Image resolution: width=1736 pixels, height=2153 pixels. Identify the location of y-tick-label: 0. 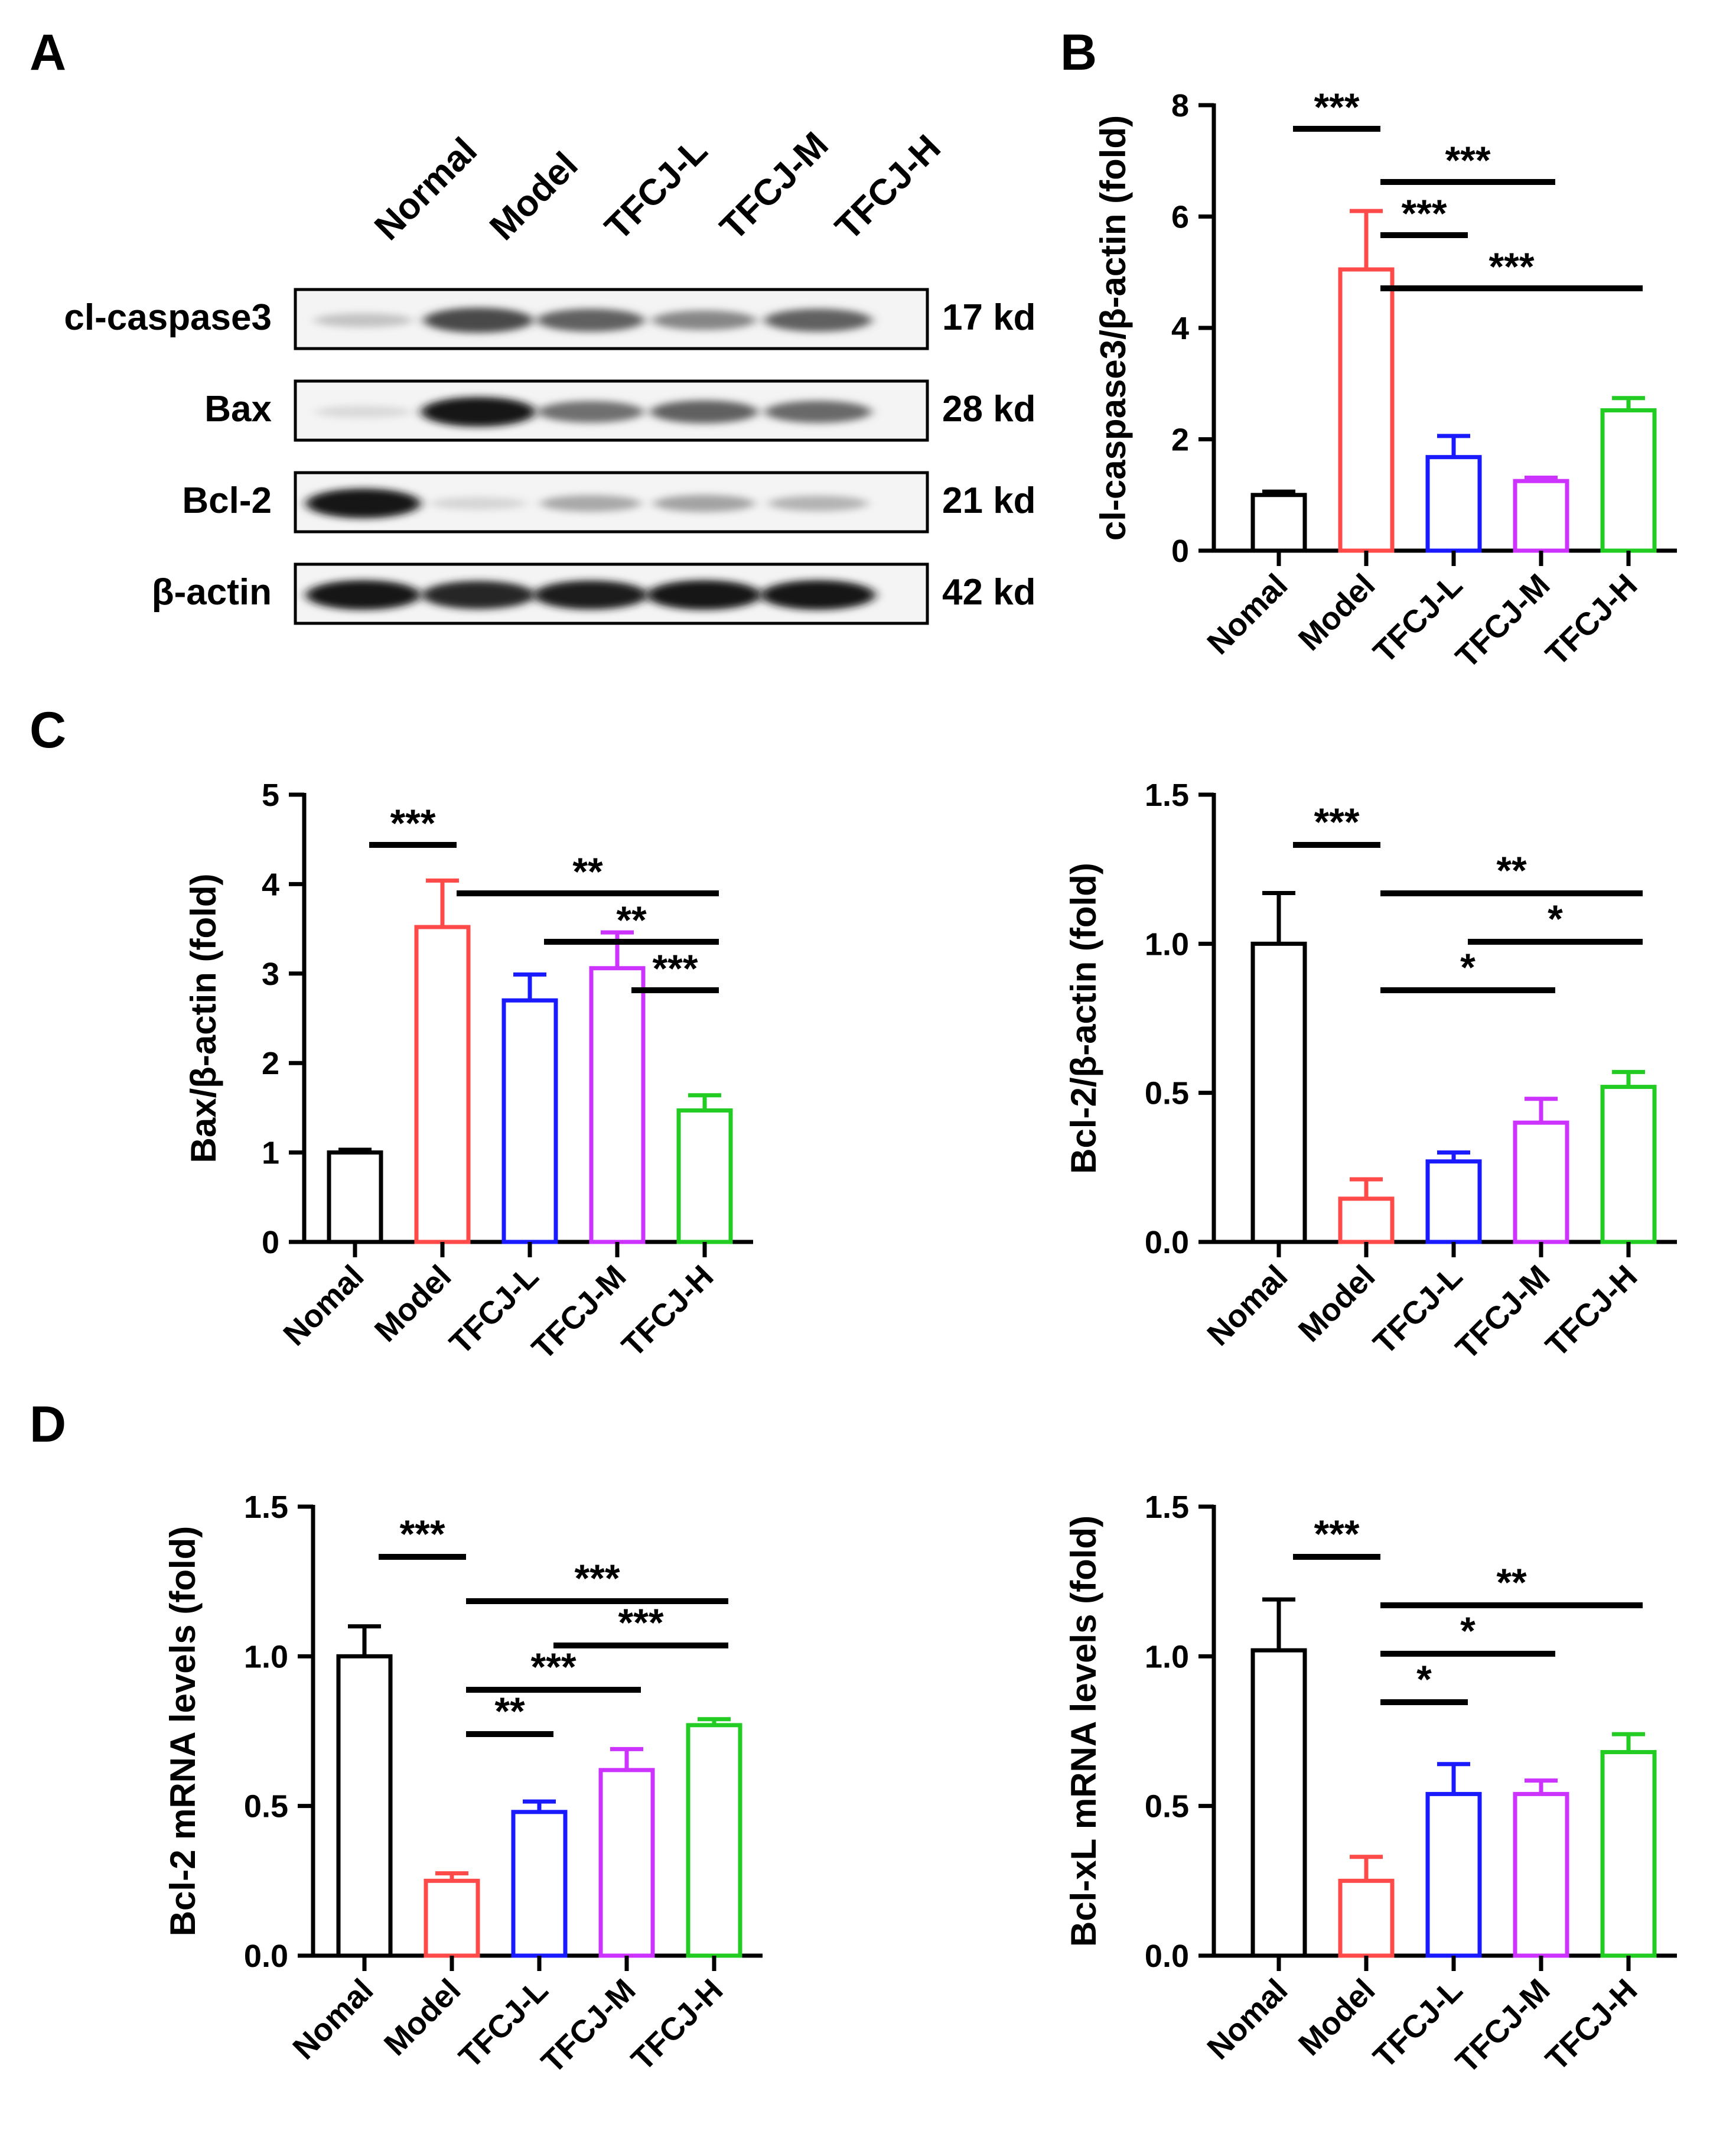
(1180, 551).